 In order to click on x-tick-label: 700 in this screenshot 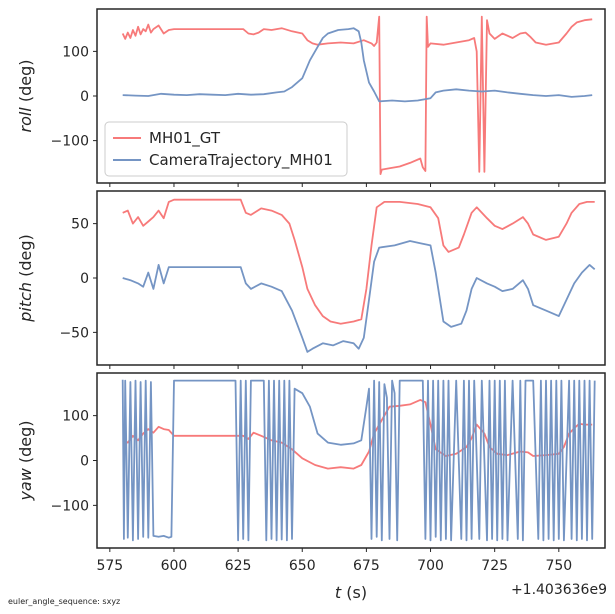, I will do `click(430, 566)`.